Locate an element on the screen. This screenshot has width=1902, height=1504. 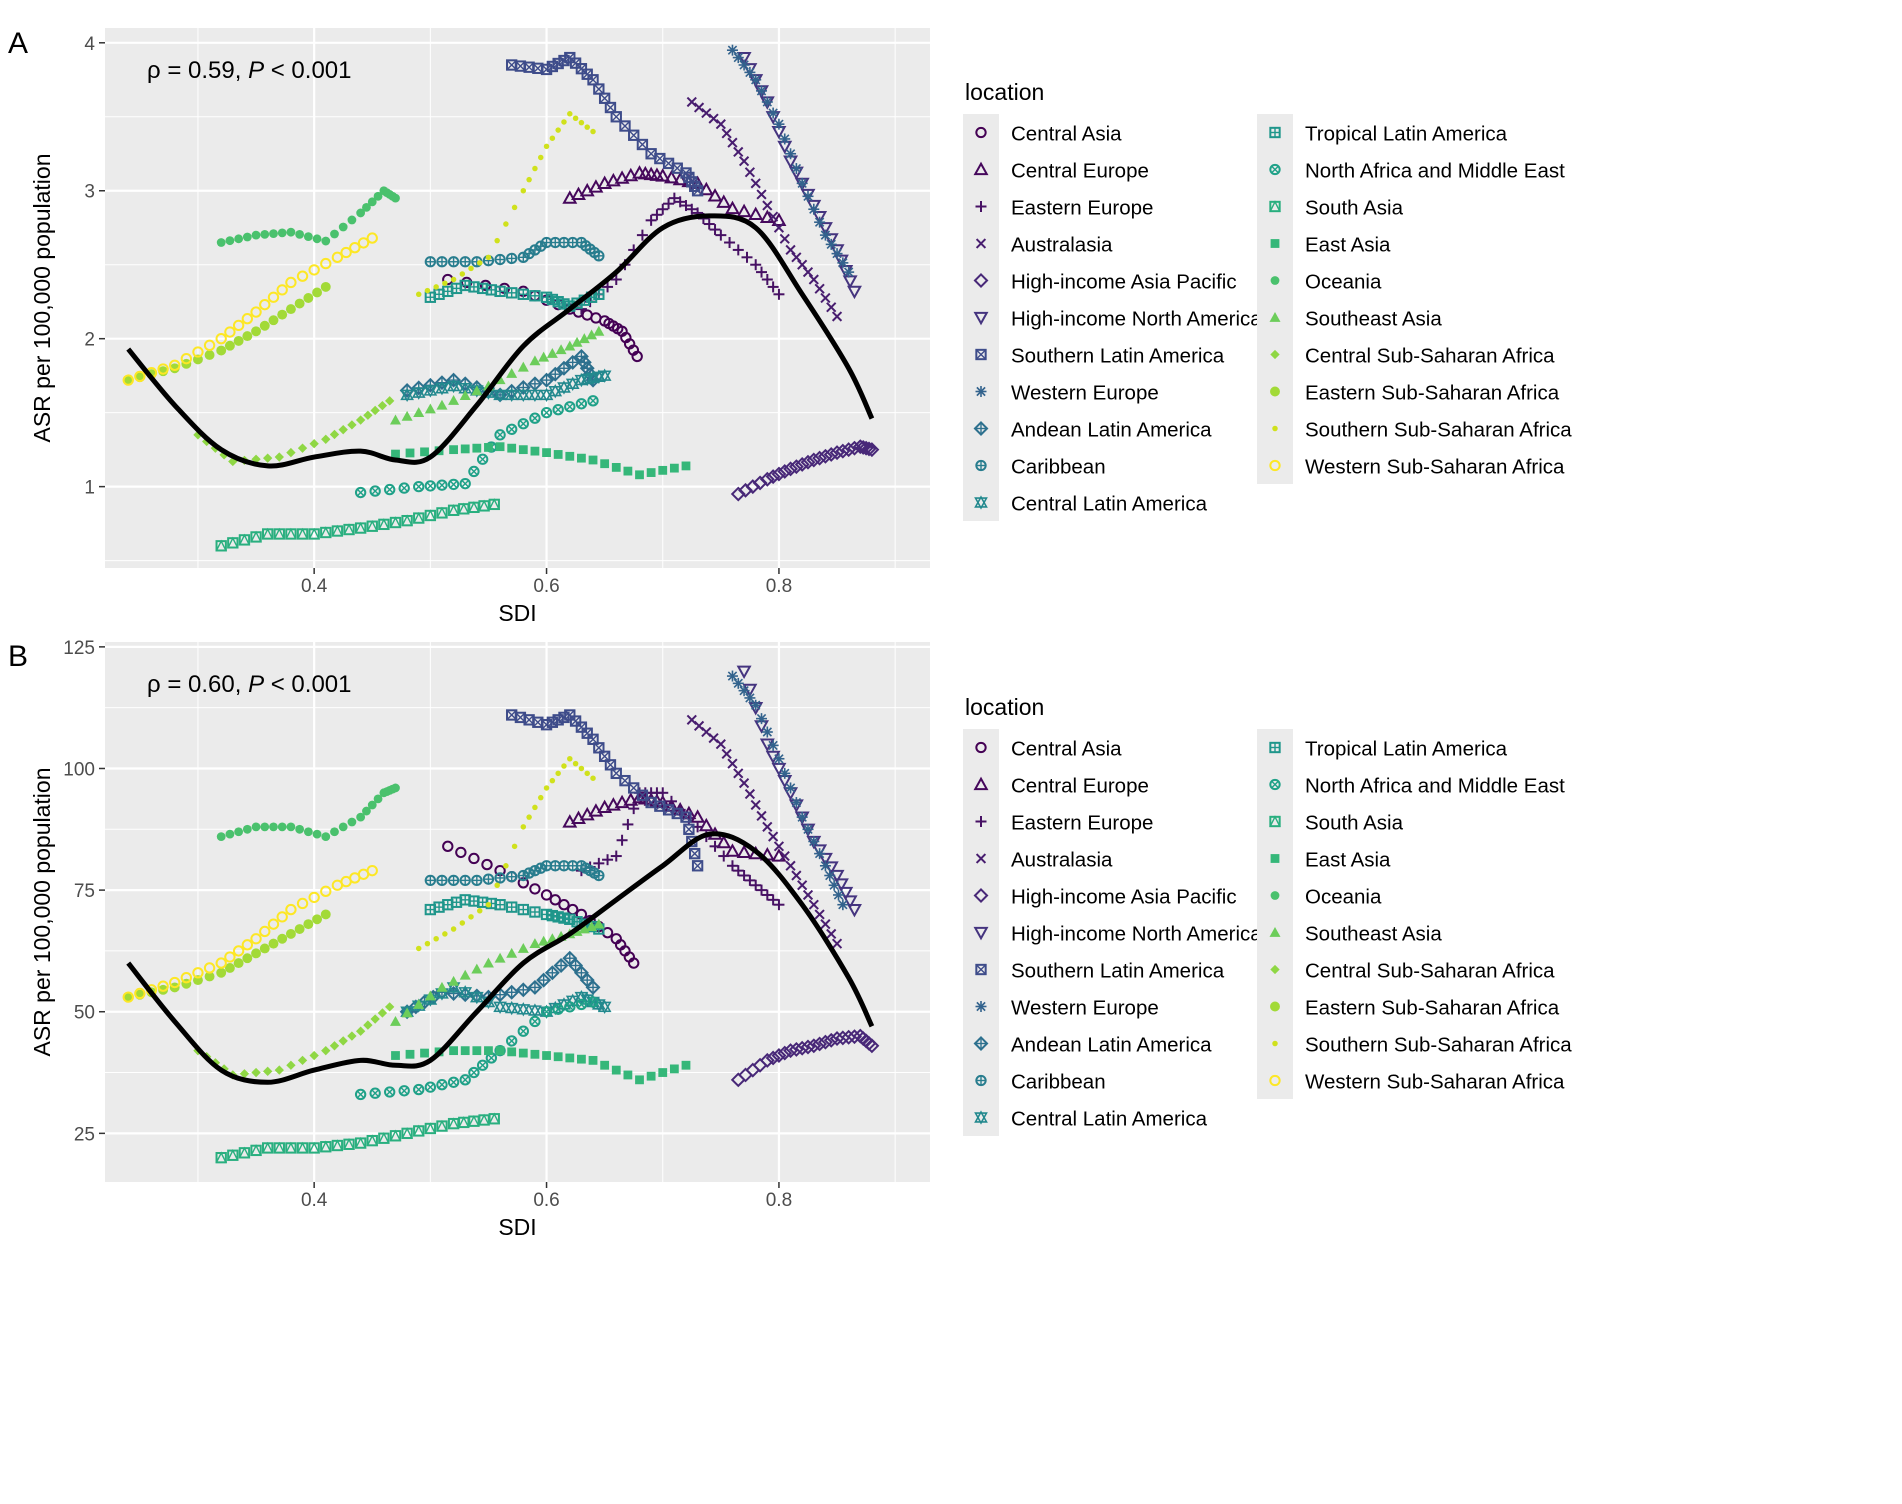
y-tick-label: 2 is located at coordinates (89, 340).